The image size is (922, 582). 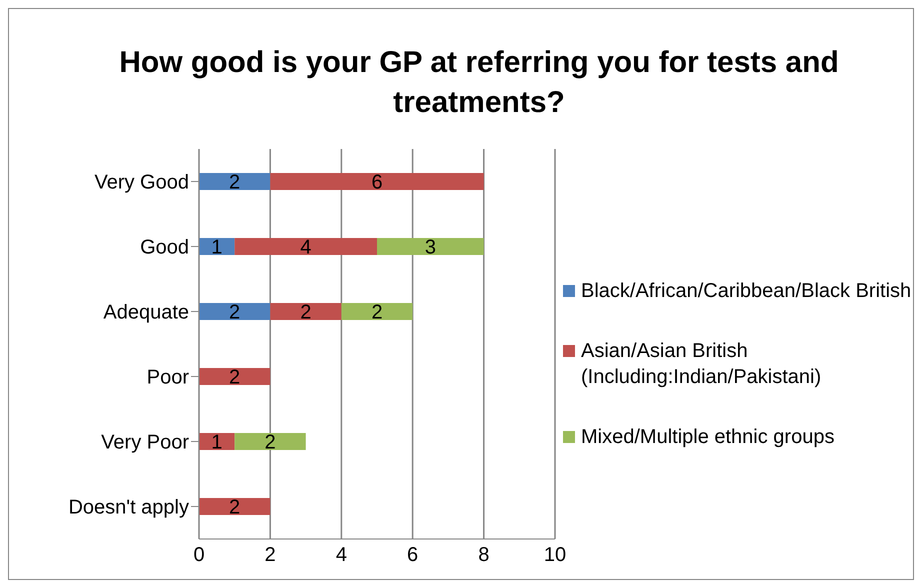 What do you see at coordinates (128, 507) in the screenshot?
I see `y-tick-label: Doesn't apply` at bounding box center [128, 507].